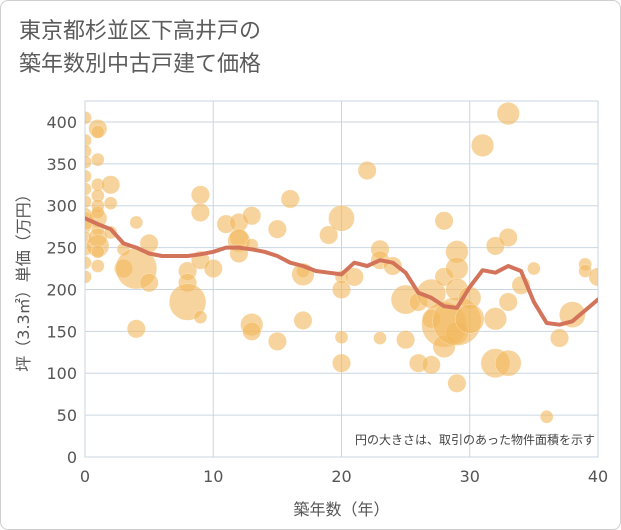  Describe the element at coordinates (61, 331) in the screenshot. I see `y-tick-label-150: 150` at that location.